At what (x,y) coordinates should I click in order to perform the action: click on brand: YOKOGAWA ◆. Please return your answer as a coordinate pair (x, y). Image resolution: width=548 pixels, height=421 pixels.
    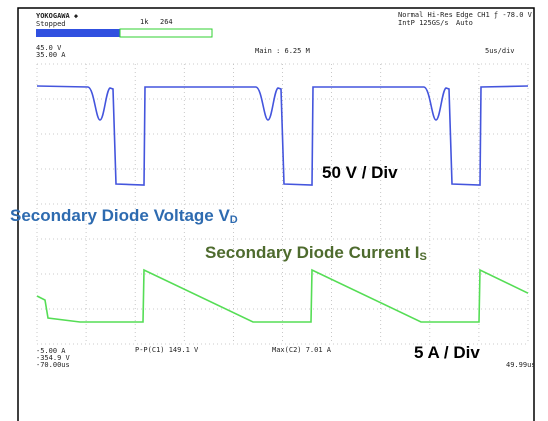
    Looking at the image, I should click on (57, 16).